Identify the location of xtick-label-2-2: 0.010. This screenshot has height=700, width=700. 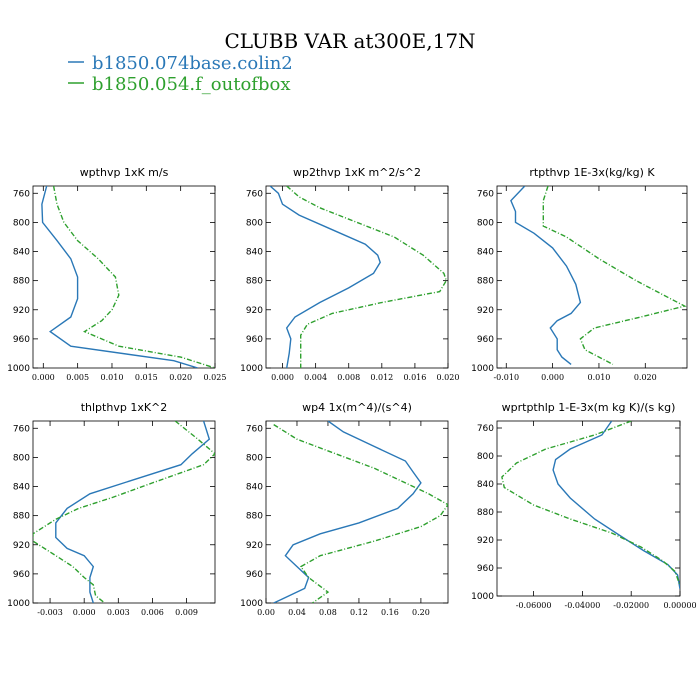
(598, 377).